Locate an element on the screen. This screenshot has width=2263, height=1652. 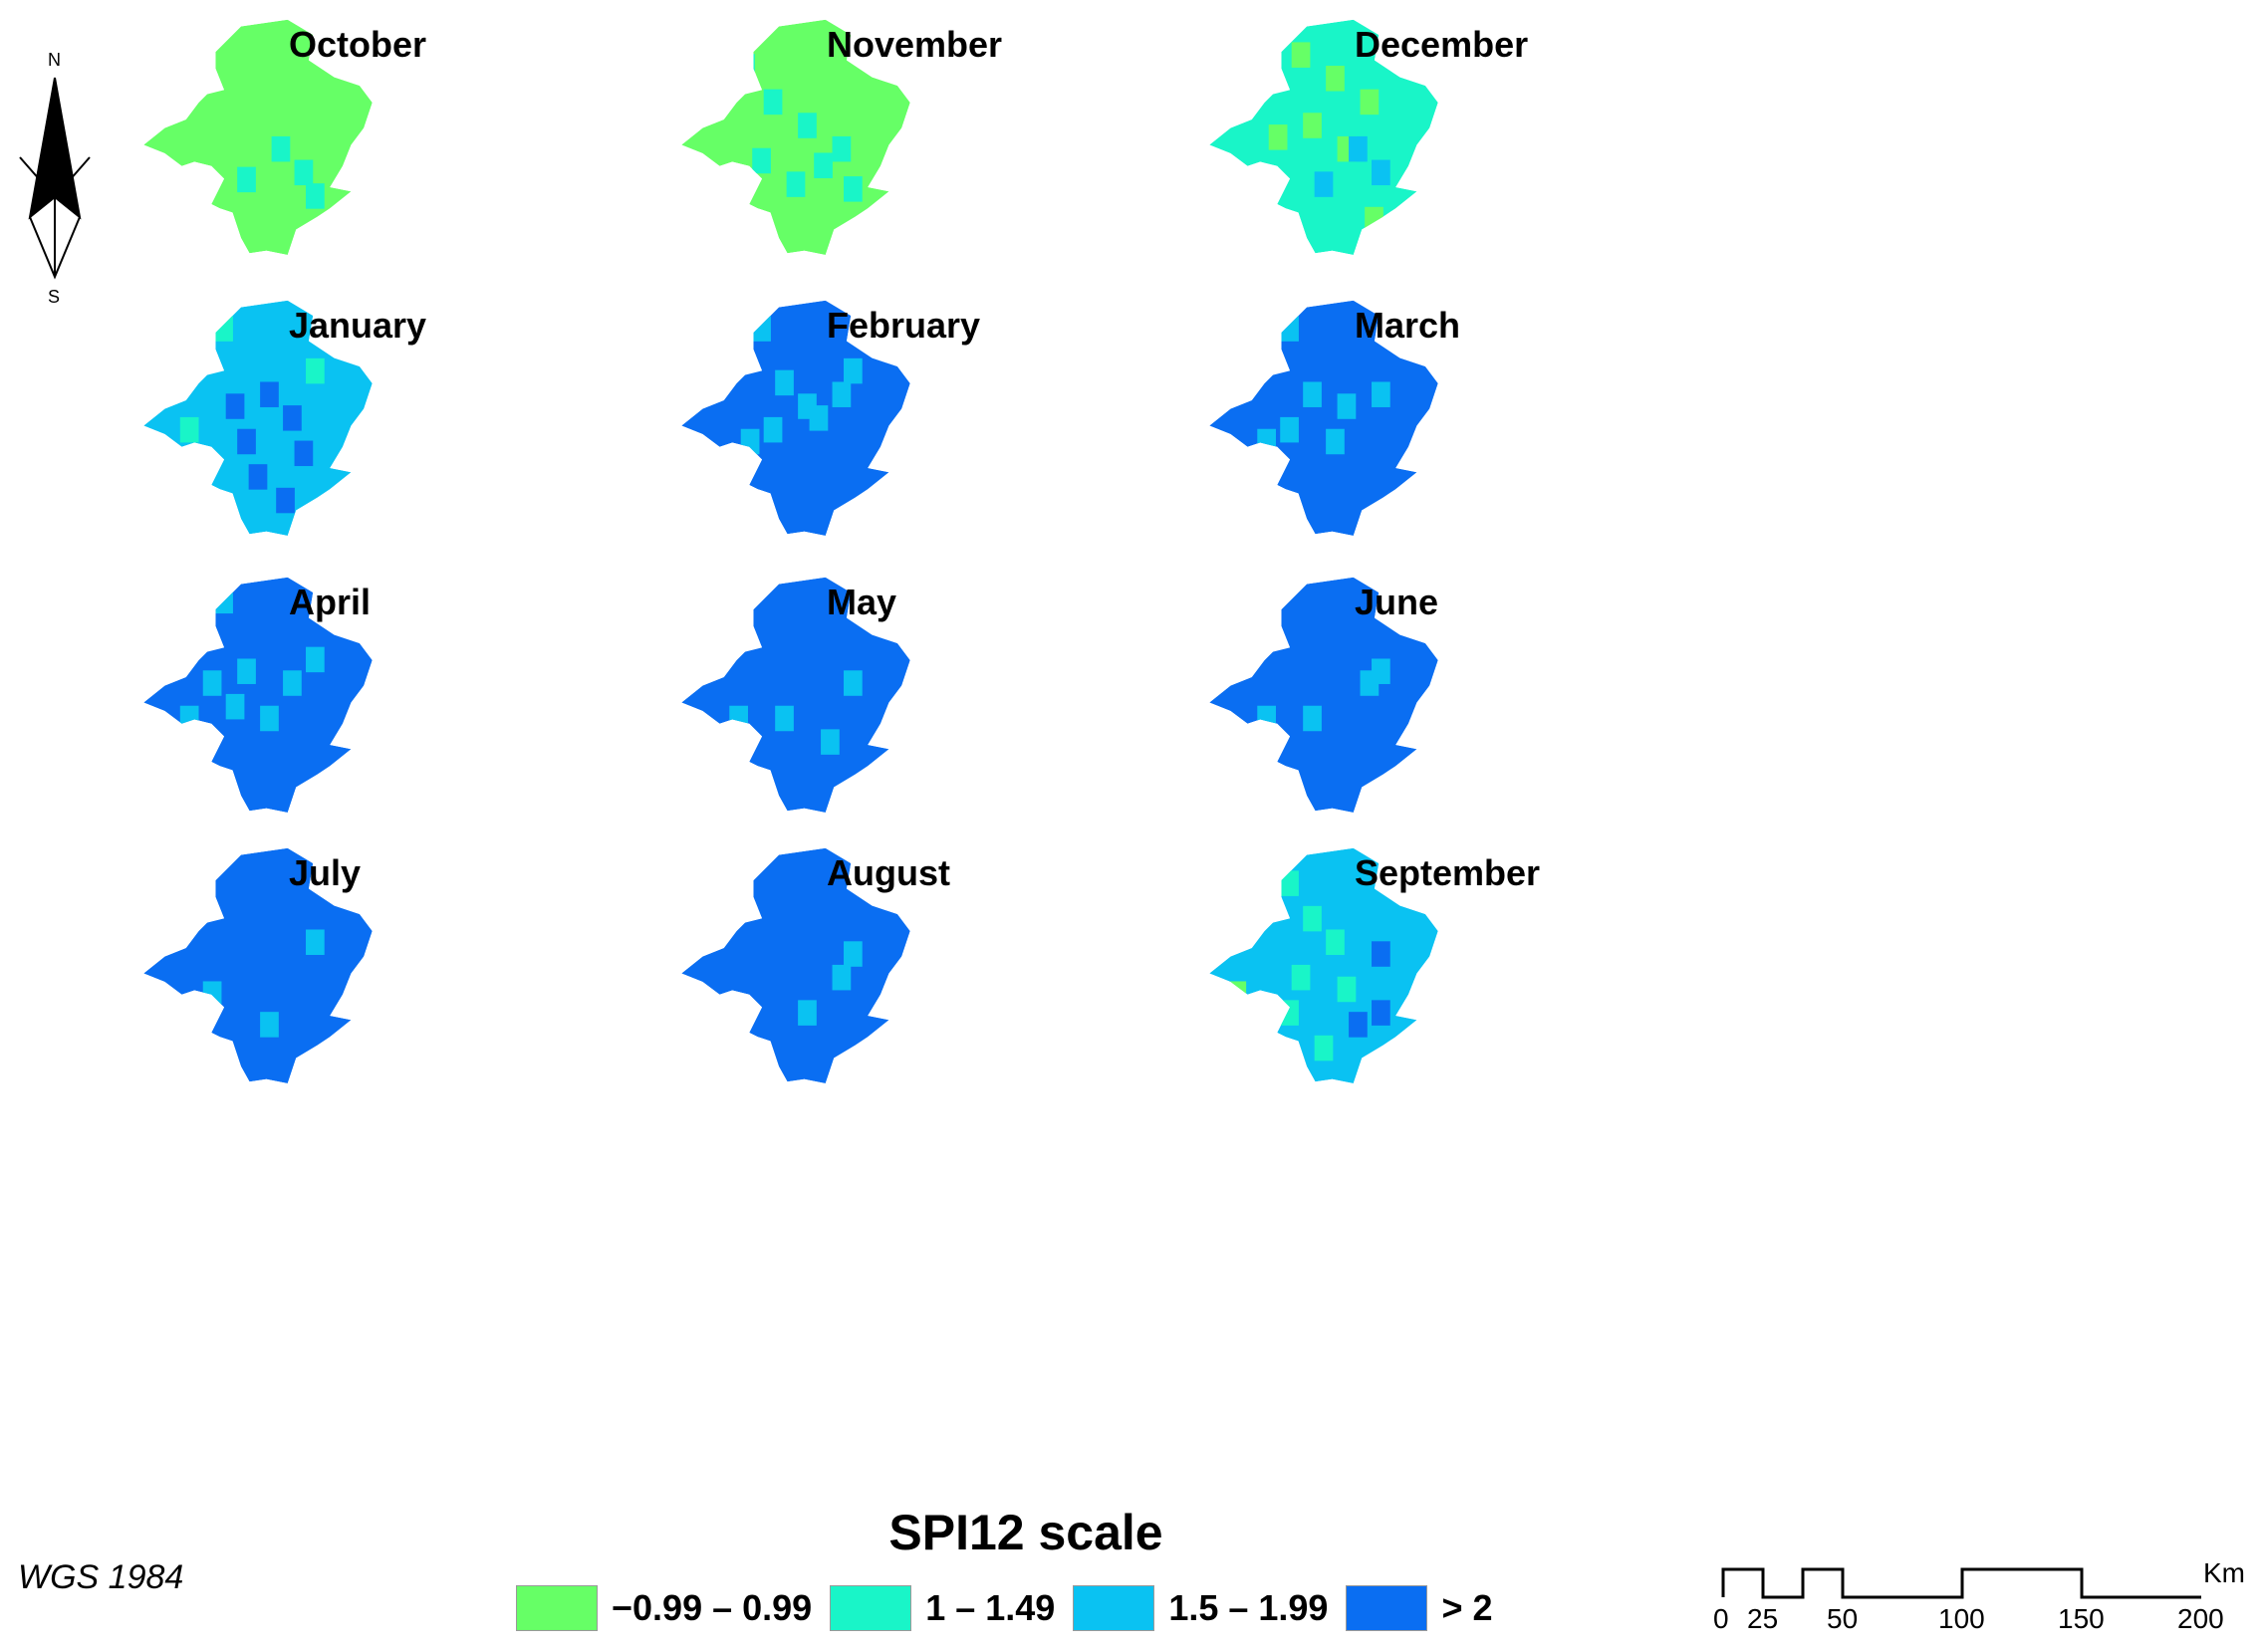
map-panel-july: July is located at coordinates (418, 1035).